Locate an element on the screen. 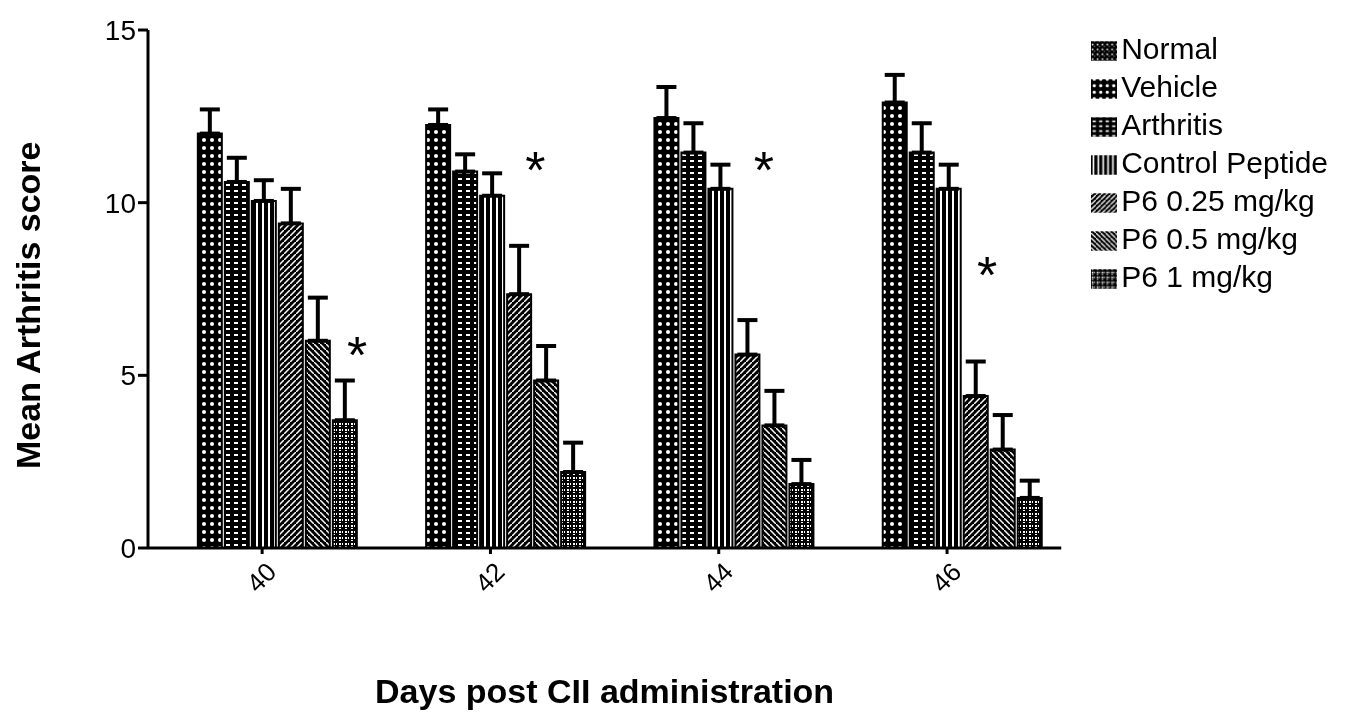 The image size is (1355, 728). x-tick-label: 40 is located at coordinates (261, 577).